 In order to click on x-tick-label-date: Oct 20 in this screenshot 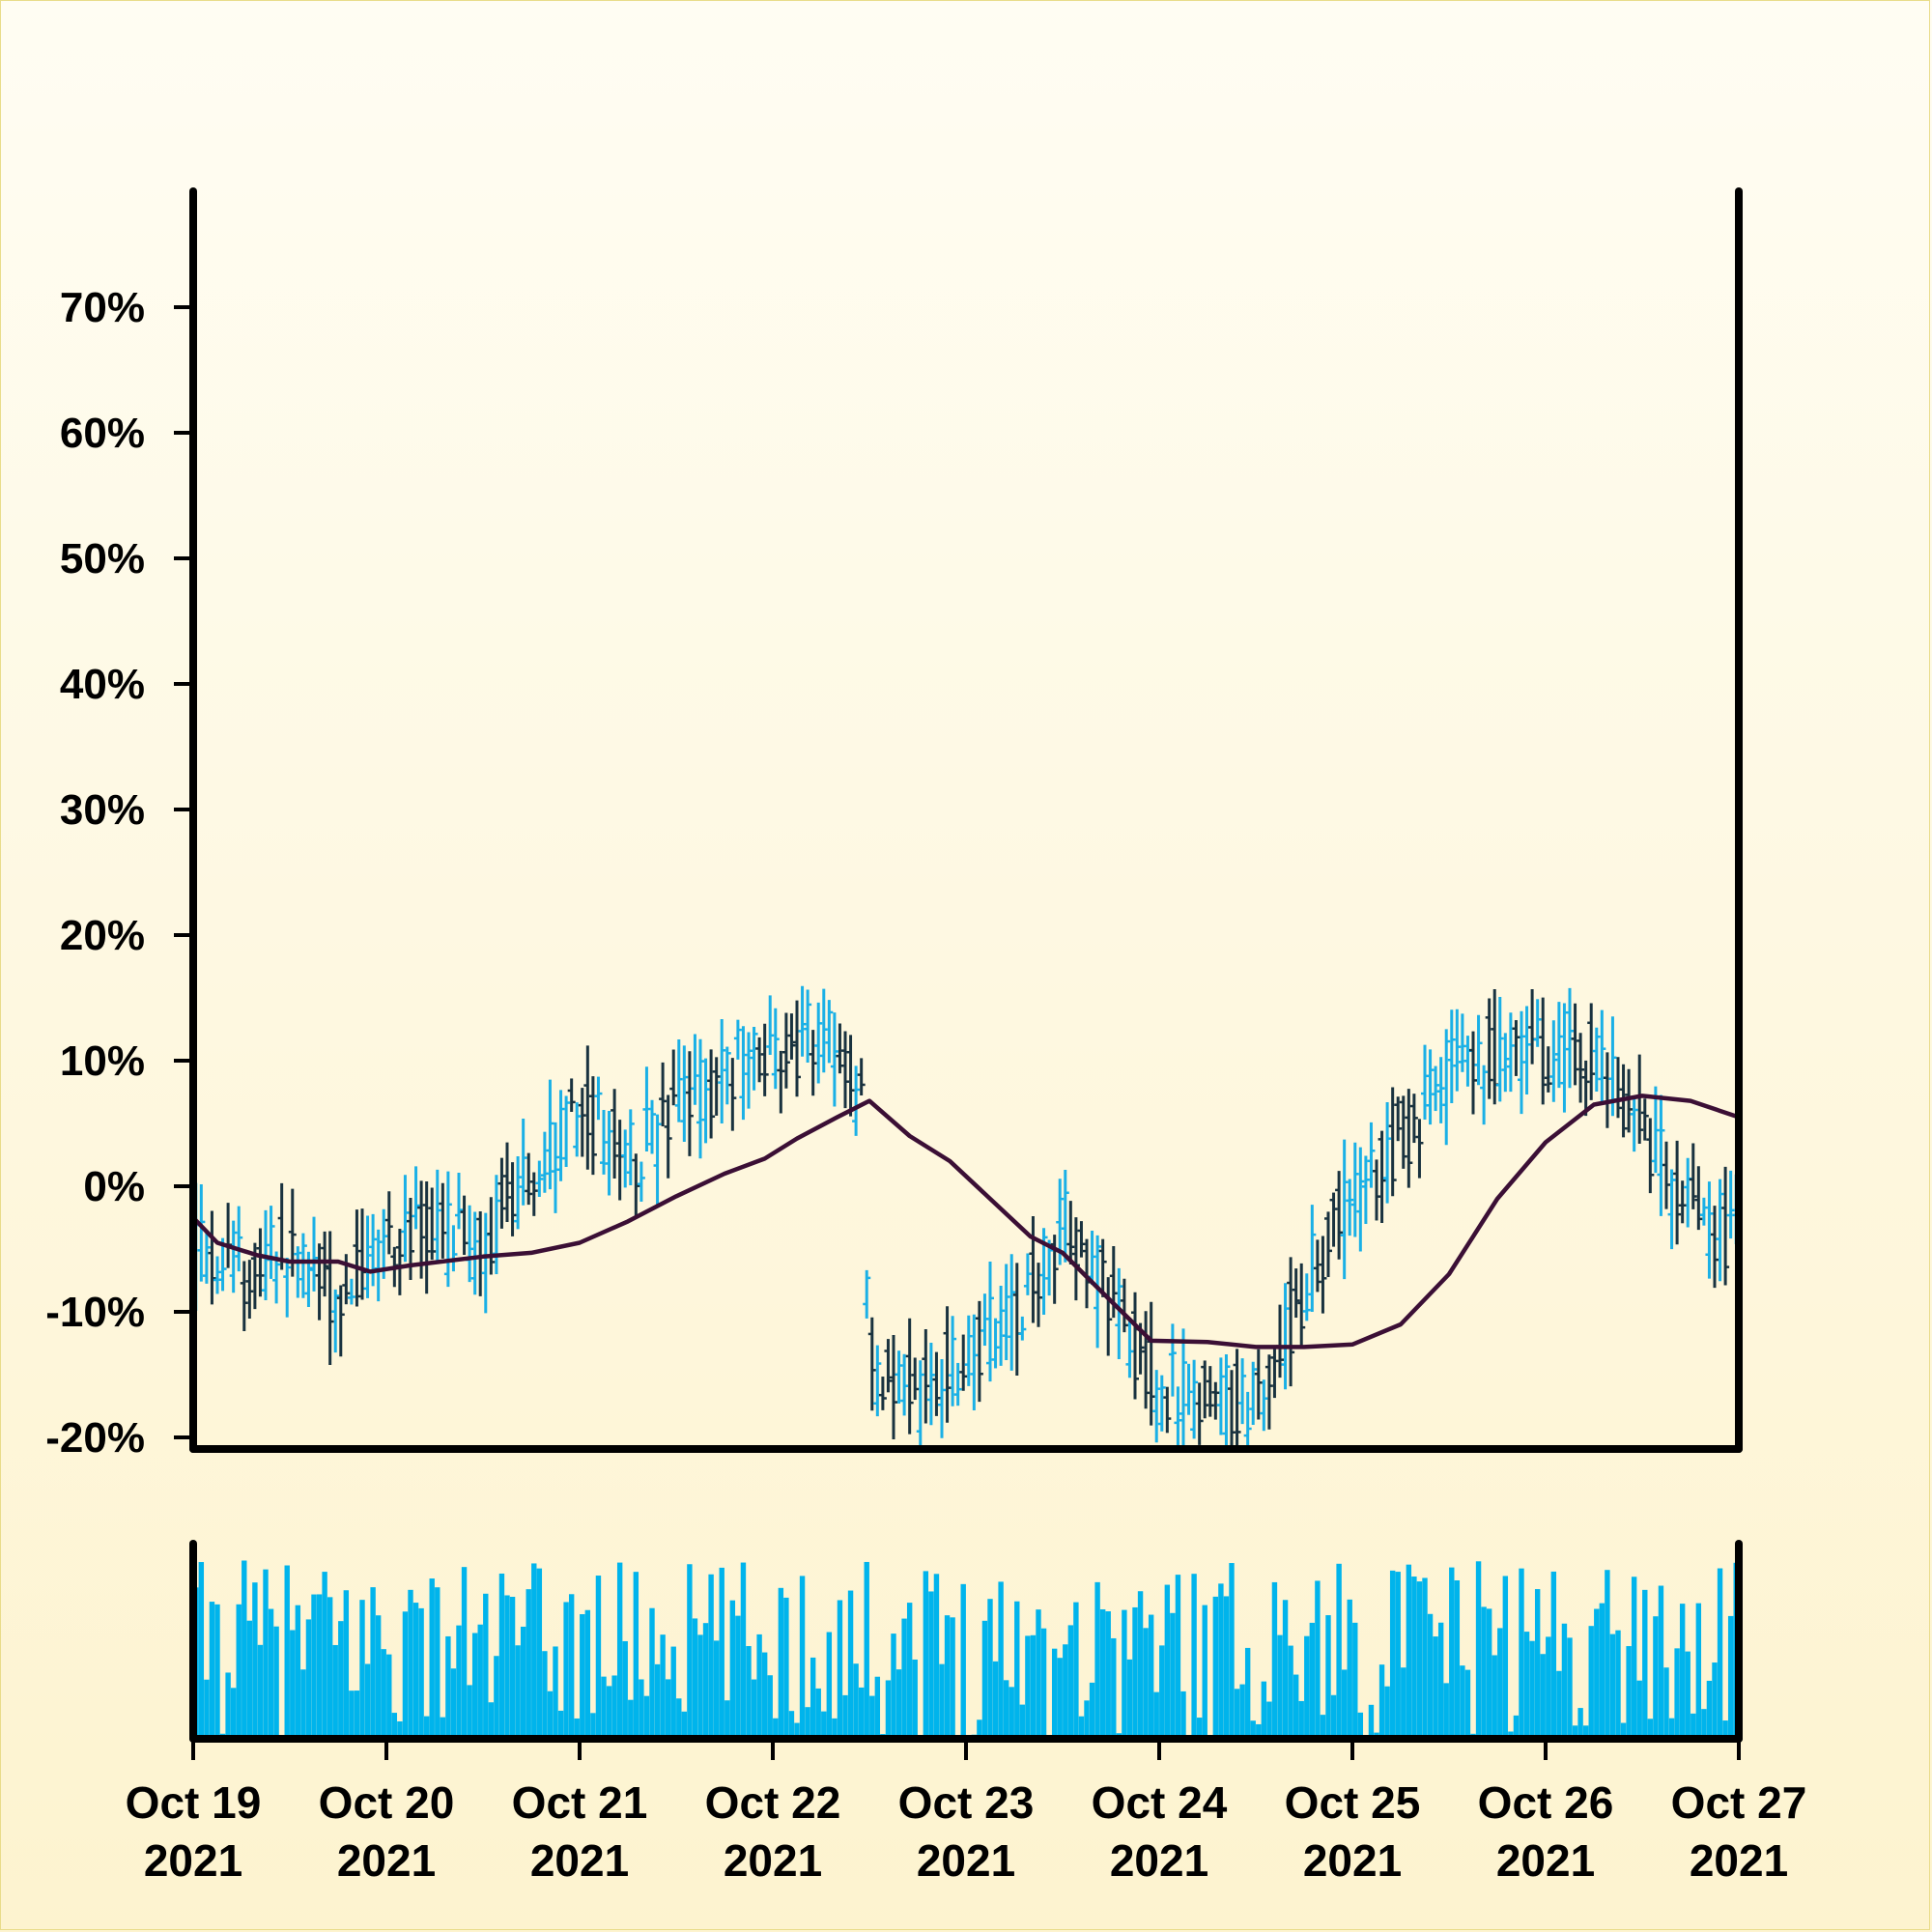, I will do `click(387, 1802)`.